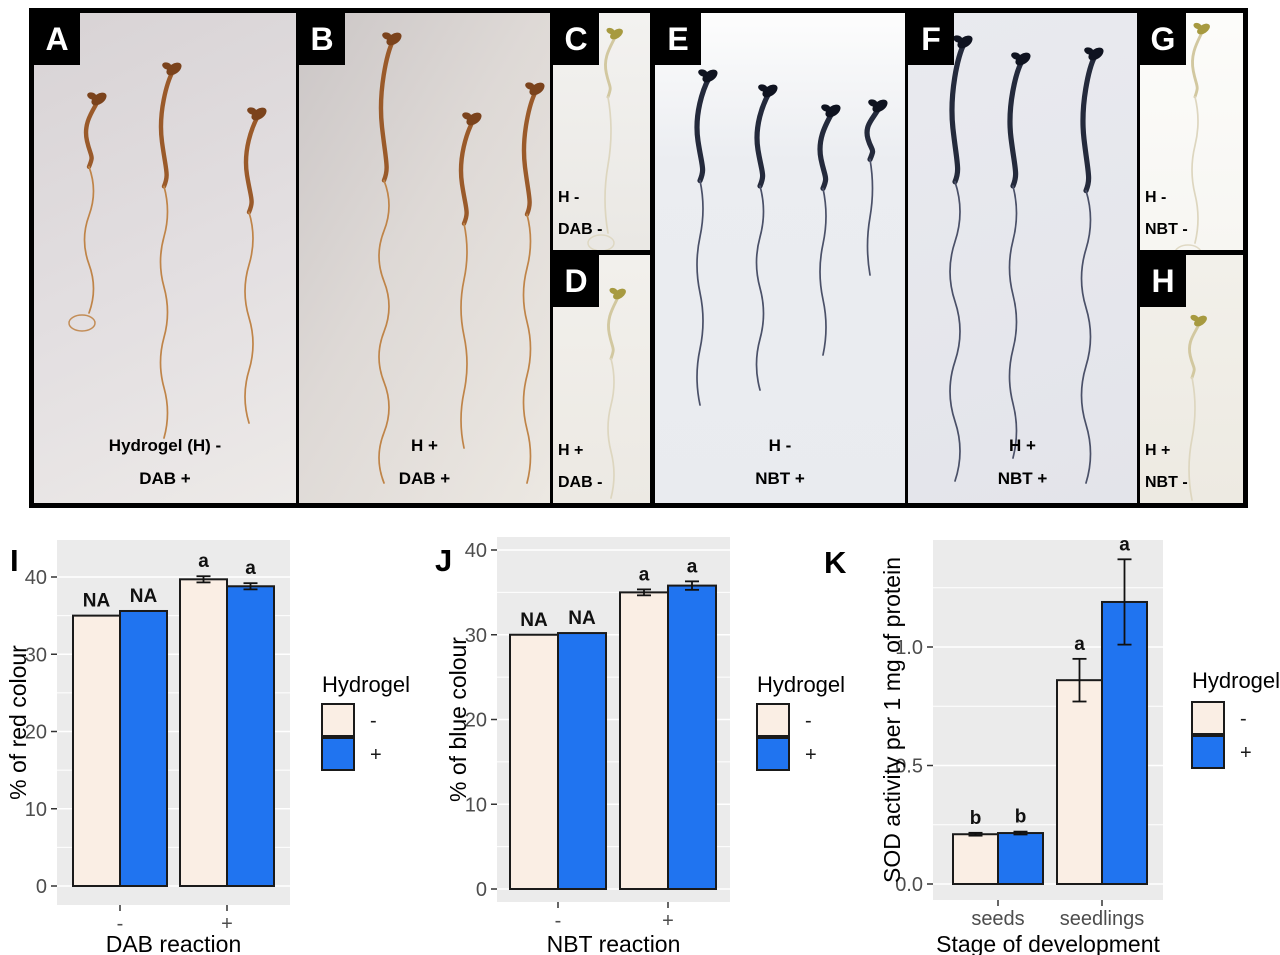 This screenshot has width=1280, height=955. What do you see at coordinates (909, 885) in the screenshot?
I see `y-tick-label: 0.0` at bounding box center [909, 885].